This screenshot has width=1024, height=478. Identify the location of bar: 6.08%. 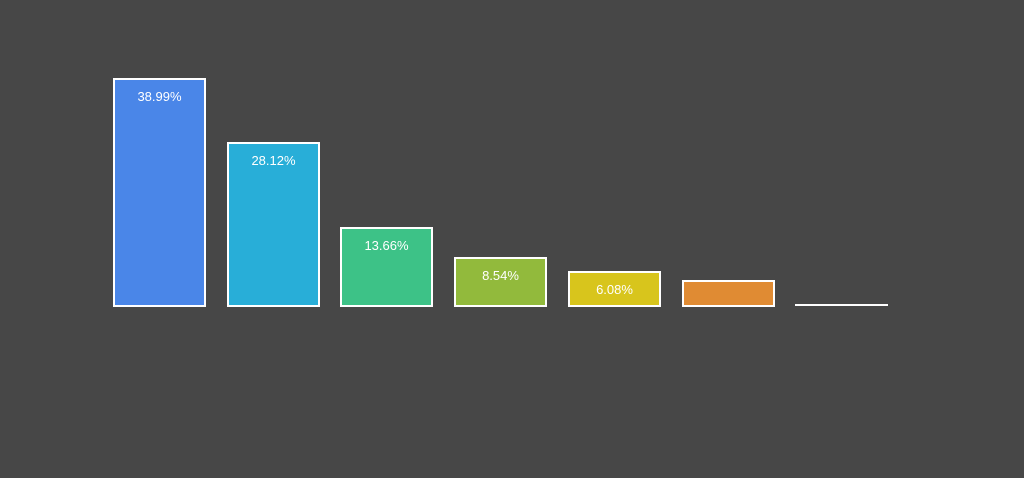
(614, 289).